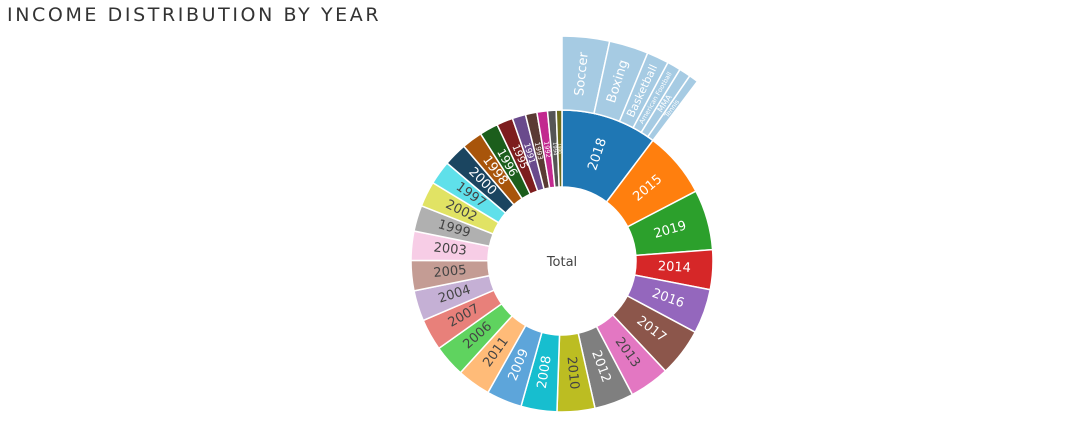 The height and width of the screenshot is (433, 1086). I want to click on center-label: Total, so click(561, 262).